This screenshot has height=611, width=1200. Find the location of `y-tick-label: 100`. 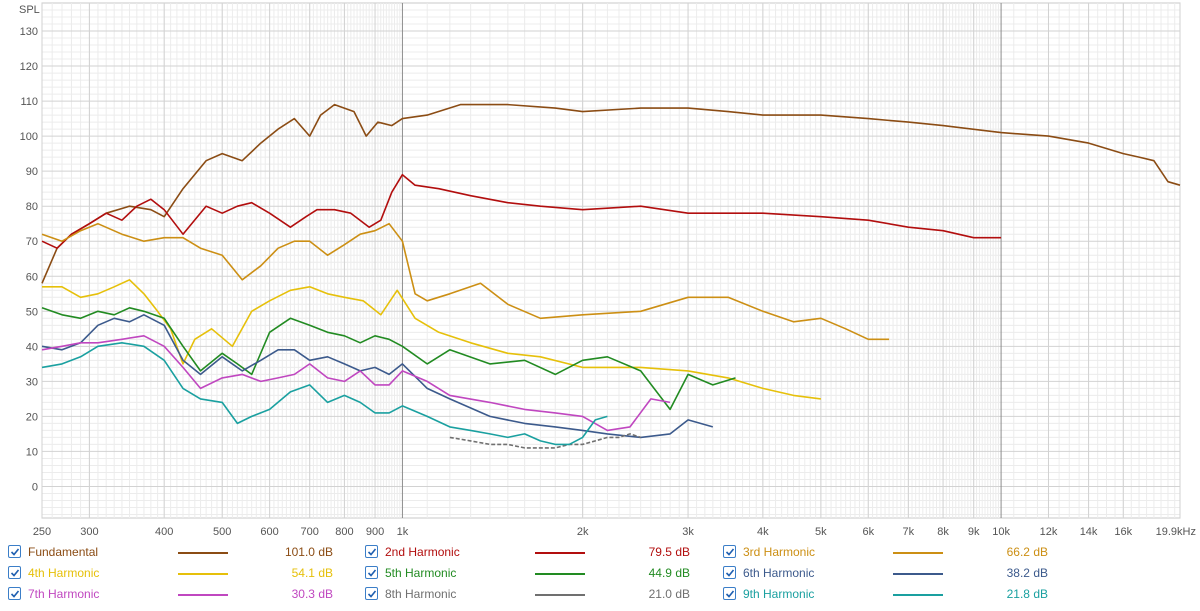

y-tick-label: 100 is located at coordinates (29, 137).